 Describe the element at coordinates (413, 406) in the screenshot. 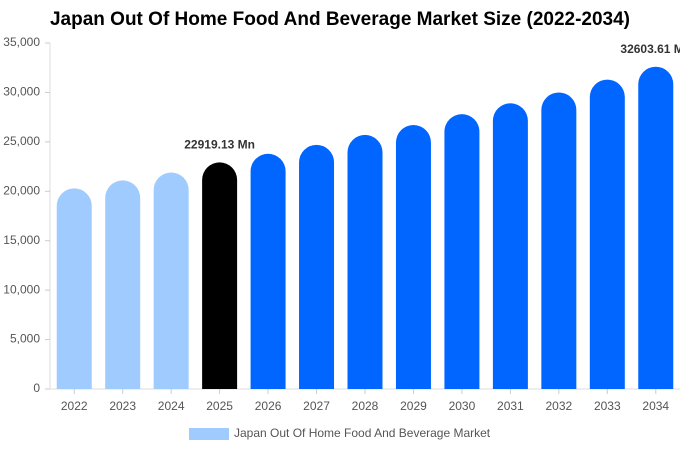

I see `x-tick-label: 2029` at that location.